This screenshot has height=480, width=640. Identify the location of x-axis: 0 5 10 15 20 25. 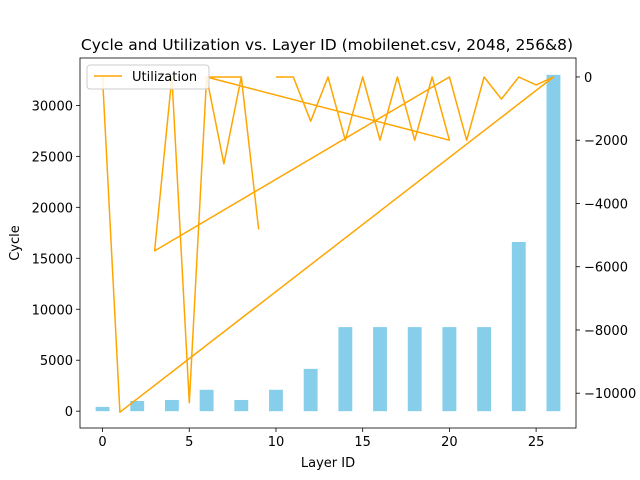
(321, 439).